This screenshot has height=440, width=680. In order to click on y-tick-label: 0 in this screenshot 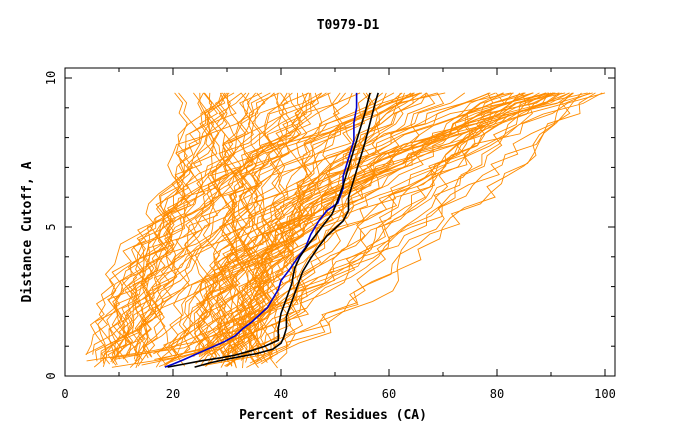, I will do `click(51, 375)`.